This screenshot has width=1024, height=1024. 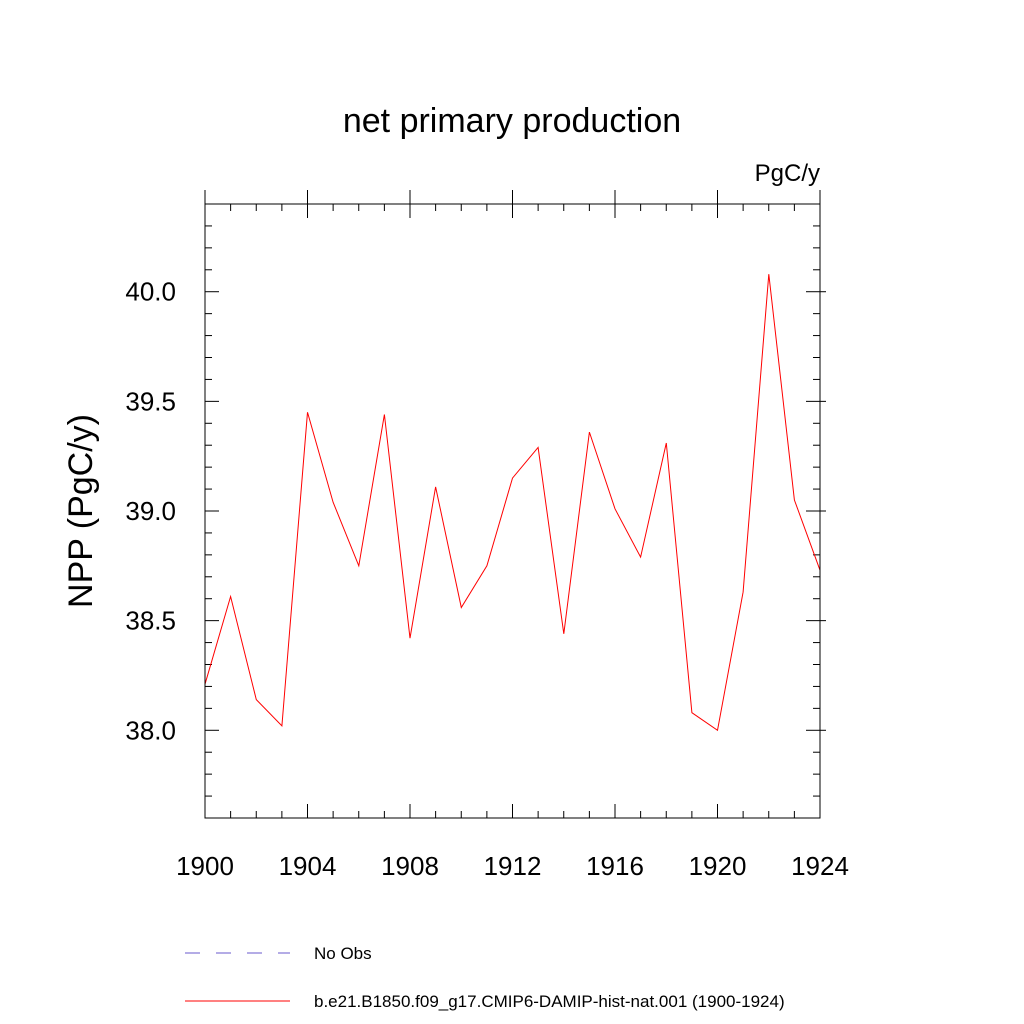 I want to click on chart-title: net primary production, so click(x=512, y=121).